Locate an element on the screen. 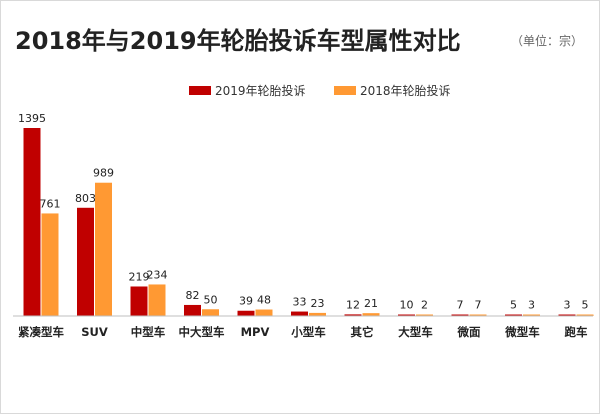 This screenshot has height=414, width=600. category-label-10: 跑车 is located at coordinates (576, 332).